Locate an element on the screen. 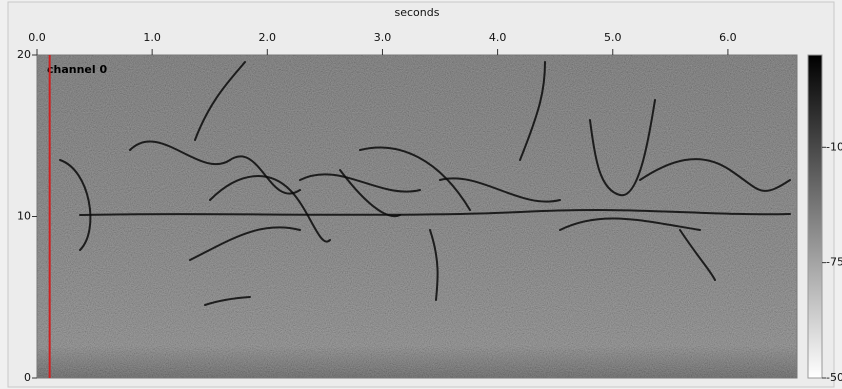 The image size is (842, 389). x-axis-label: seconds is located at coordinates (417, 12).